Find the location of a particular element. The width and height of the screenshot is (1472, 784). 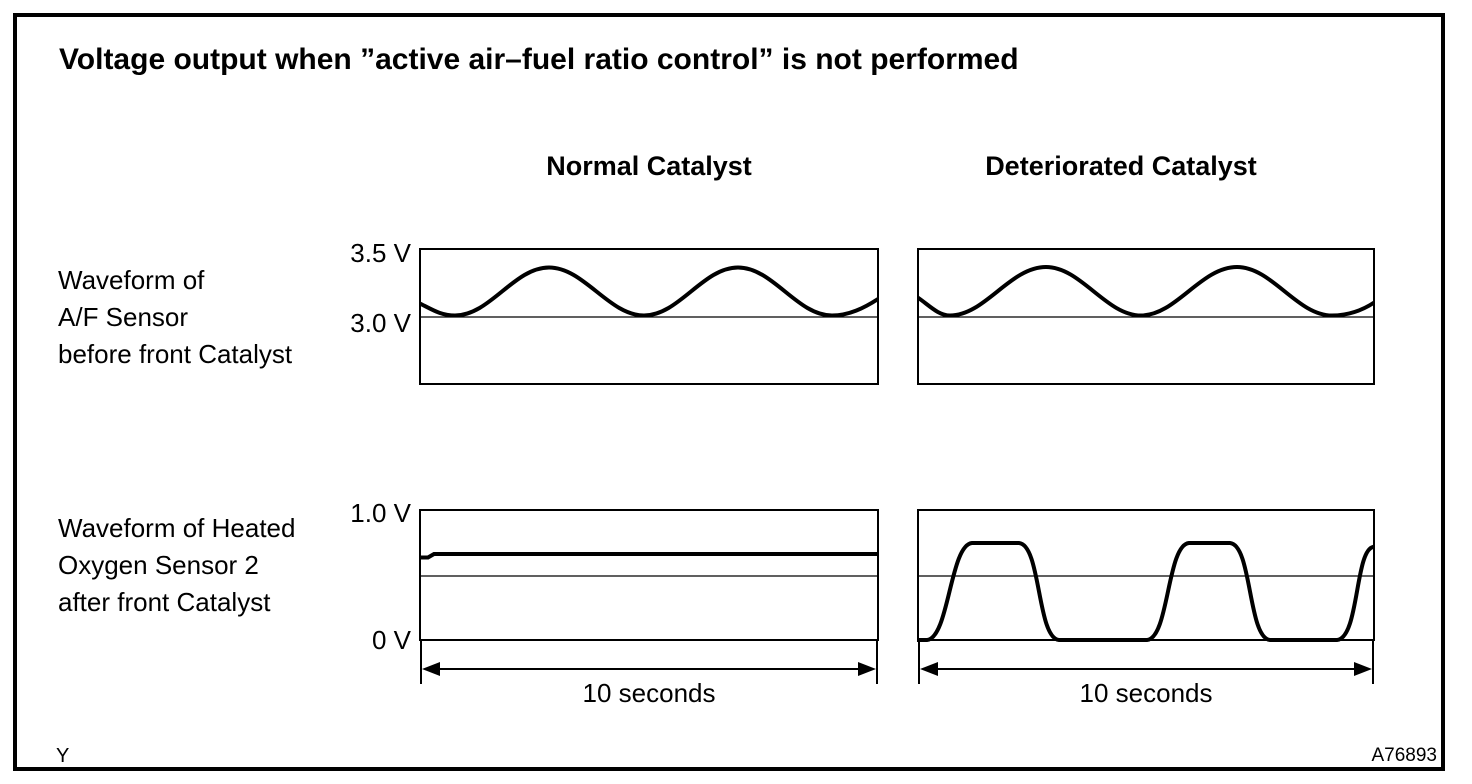

column-header-deteriorated-catalyst: Deteriorated Catalyst is located at coordinates (1121, 166).